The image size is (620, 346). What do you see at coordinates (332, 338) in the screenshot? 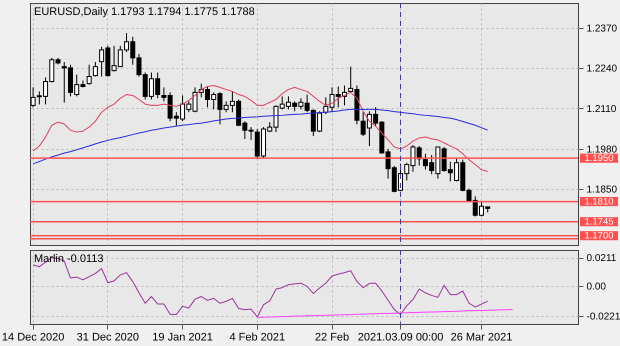
I see `x-tick-label: 22 Feb` at bounding box center [332, 338].